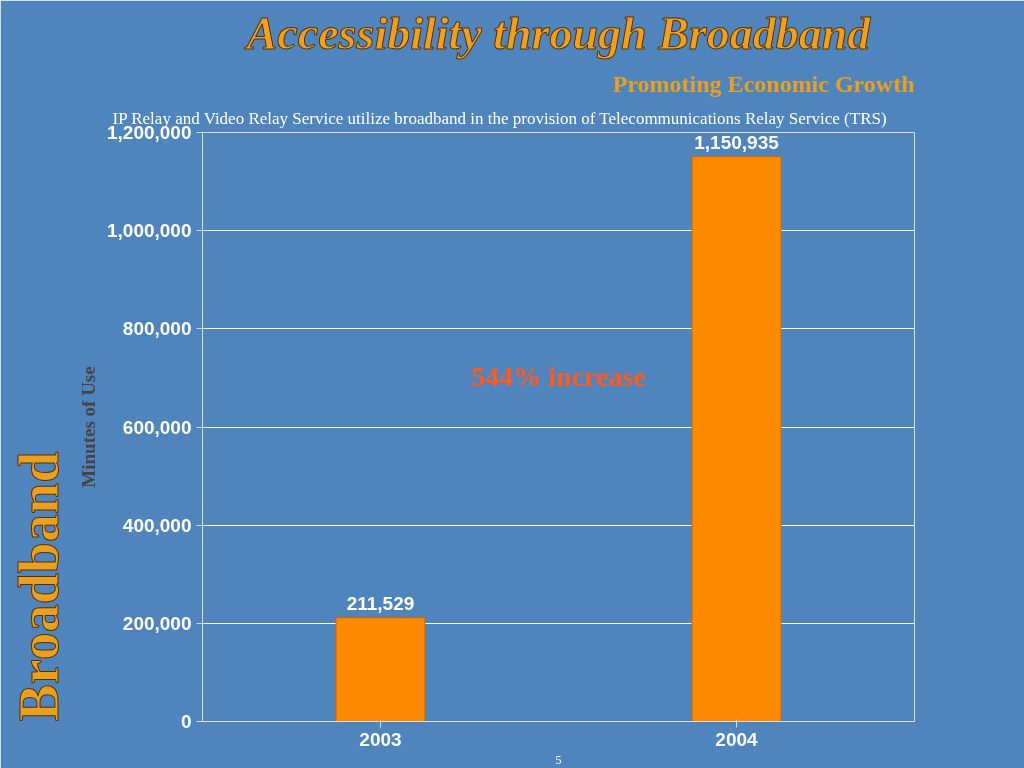 The height and width of the screenshot is (768, 1024). Describe the element at coordinates (149, 231) in the screenshot. I see `y-tick-label: 1,000,000` at that location.